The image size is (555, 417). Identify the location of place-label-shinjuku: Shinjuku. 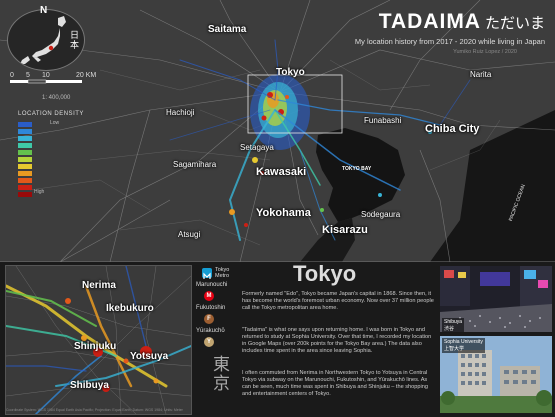
(95, 346).